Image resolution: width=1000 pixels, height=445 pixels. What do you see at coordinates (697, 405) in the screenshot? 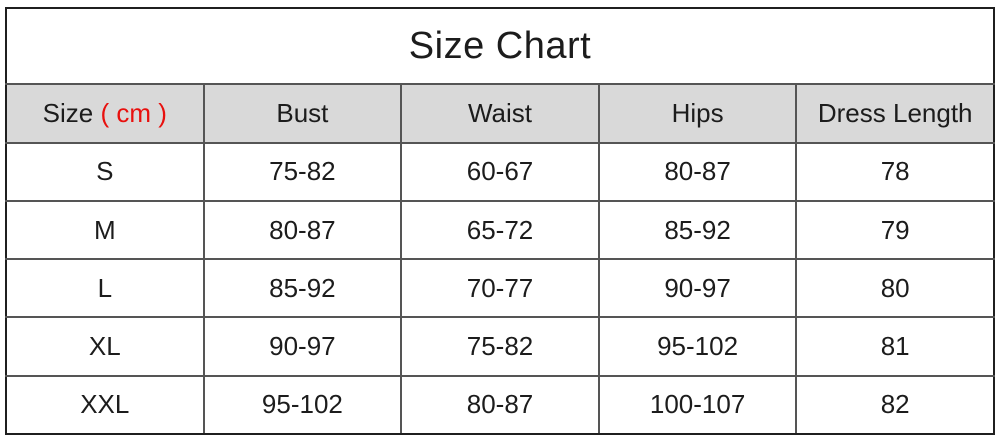
I see `cell-hips: 100-107` at bounding box center [697, 405].